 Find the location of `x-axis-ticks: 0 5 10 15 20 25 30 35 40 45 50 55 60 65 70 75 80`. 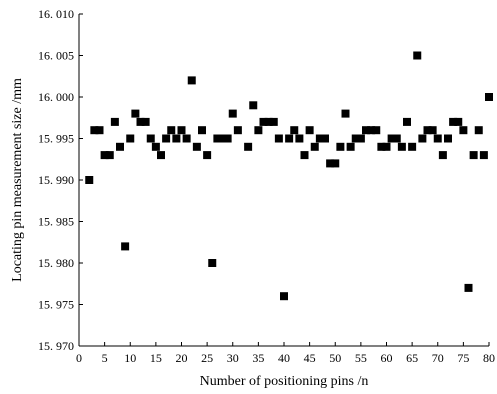

x-axis-ticks: 0 5 10 15 20 25 30 35 40 45 50 55 60 65 70 75 80 is located at coordinates (285, 353).